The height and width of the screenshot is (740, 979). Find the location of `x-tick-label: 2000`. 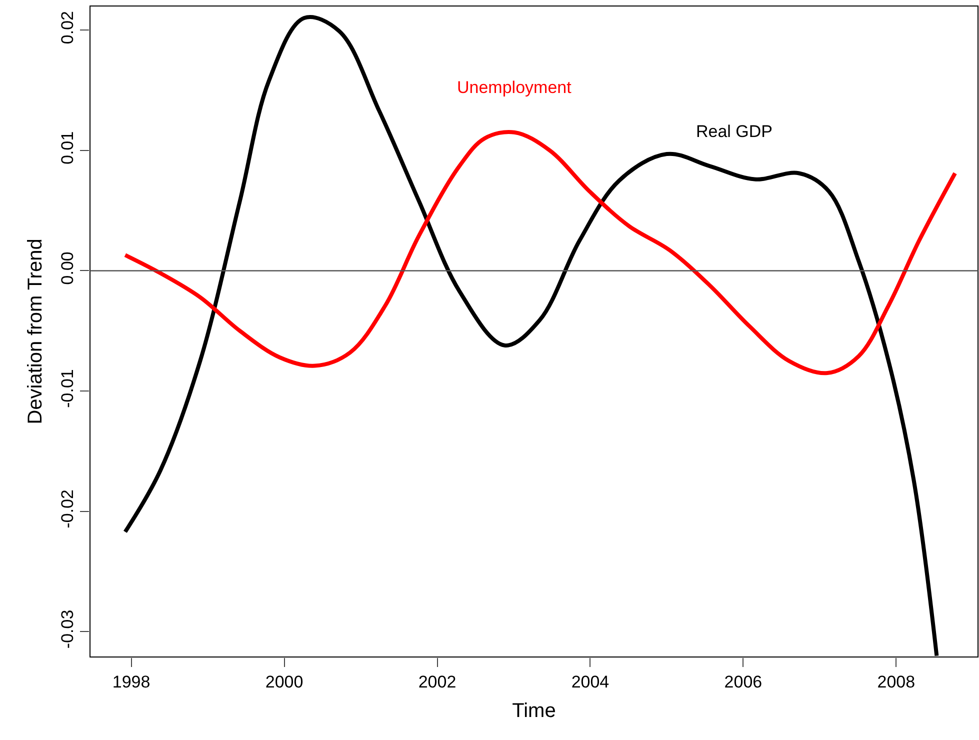

x-tick-label: 2000 is located at coordinates (284, 682).